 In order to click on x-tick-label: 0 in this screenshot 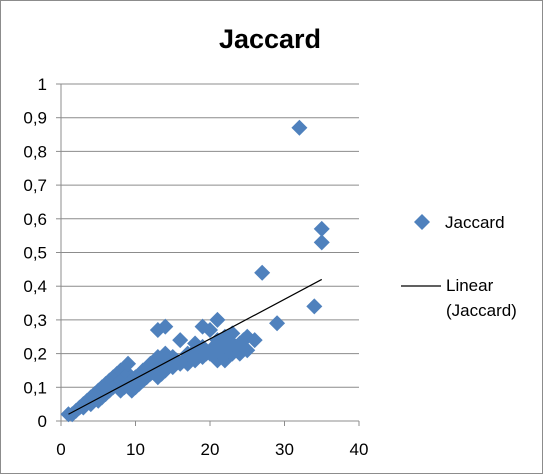, I will do `click(60, 449)`.